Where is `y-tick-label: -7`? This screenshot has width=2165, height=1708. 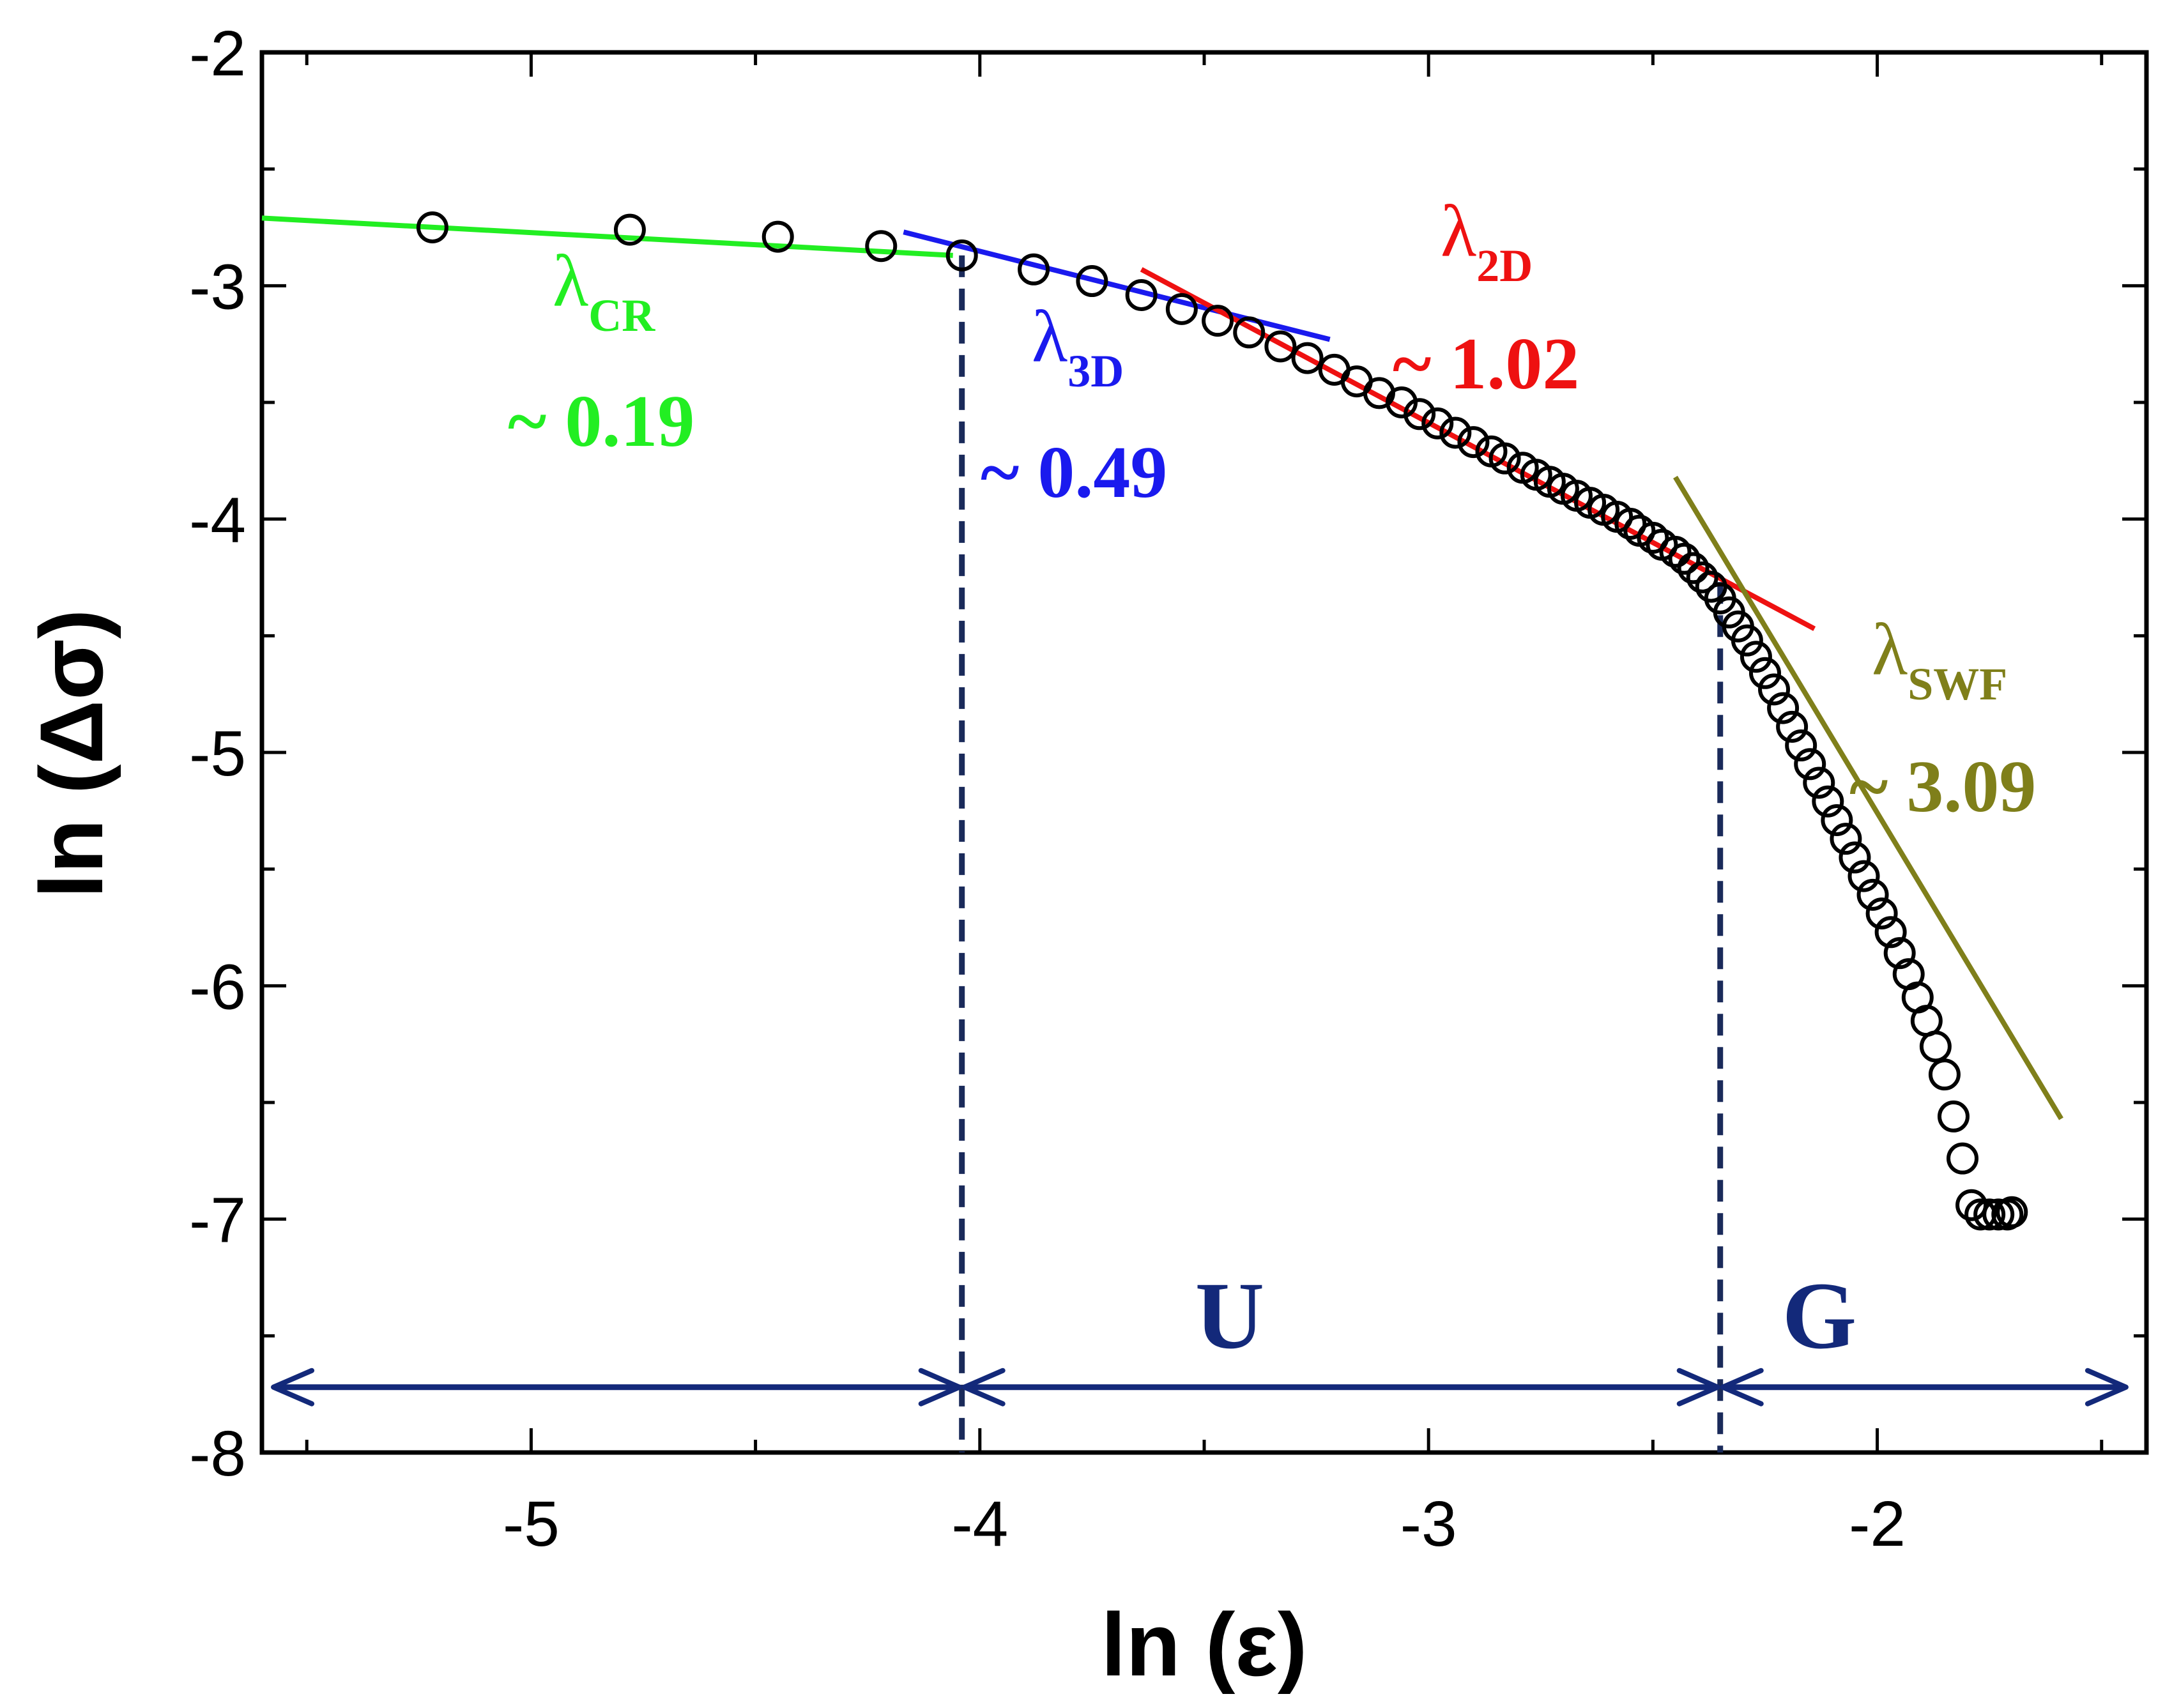
y-tick-label: -7 is located at coordinates (218, 1220).